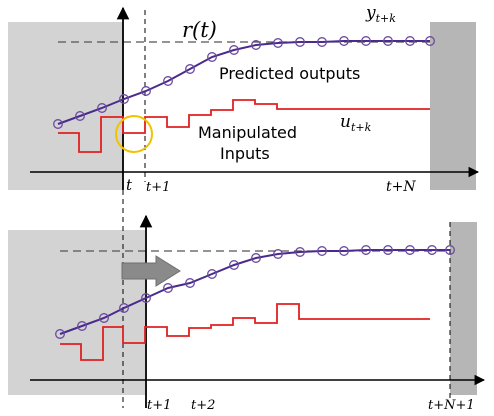 This screenshot has height=416, width=494. I want to click on top-future-region, so click(453, 106).